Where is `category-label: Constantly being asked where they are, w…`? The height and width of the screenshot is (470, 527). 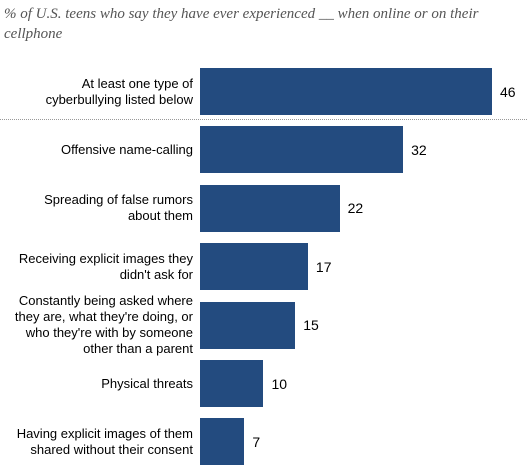 category-label: Constantly being asked where they are, w… is located at coordinates (103, 325).